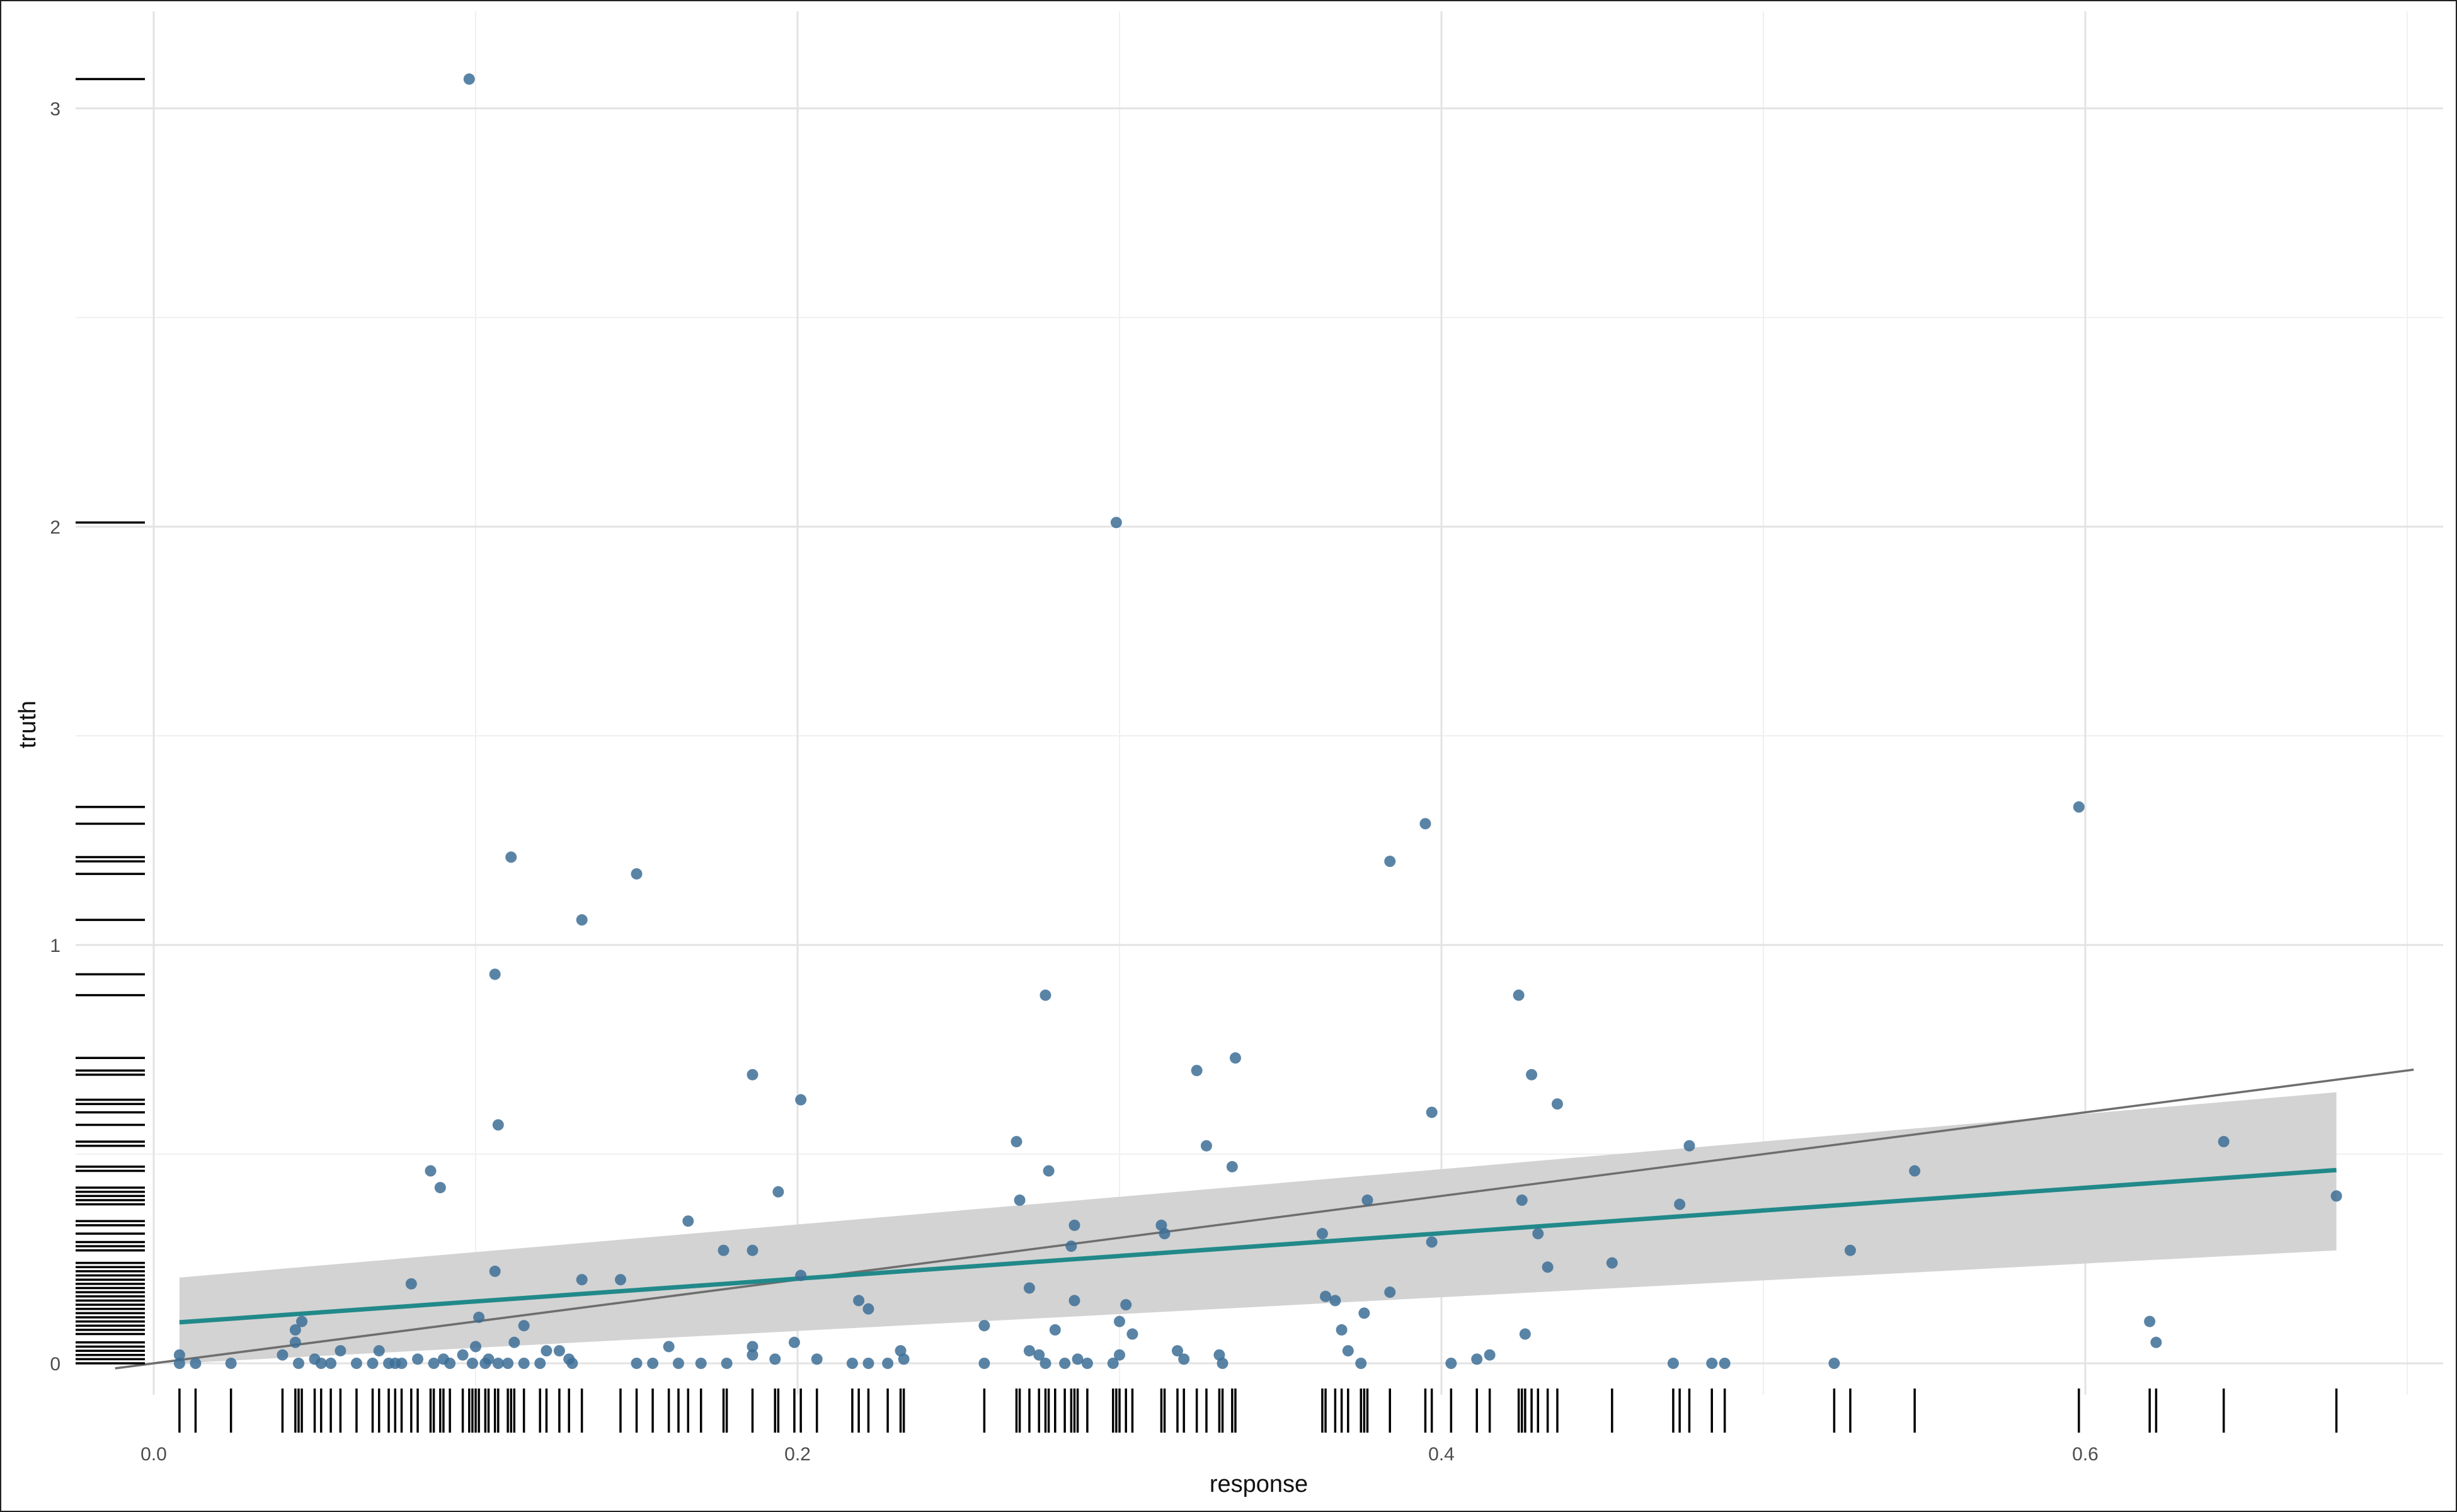 The image size is (2457, 1512). Describe the element at coordinates (797, 1454) in the screenshot. I see `x-tick-label: 0.2` at that location.